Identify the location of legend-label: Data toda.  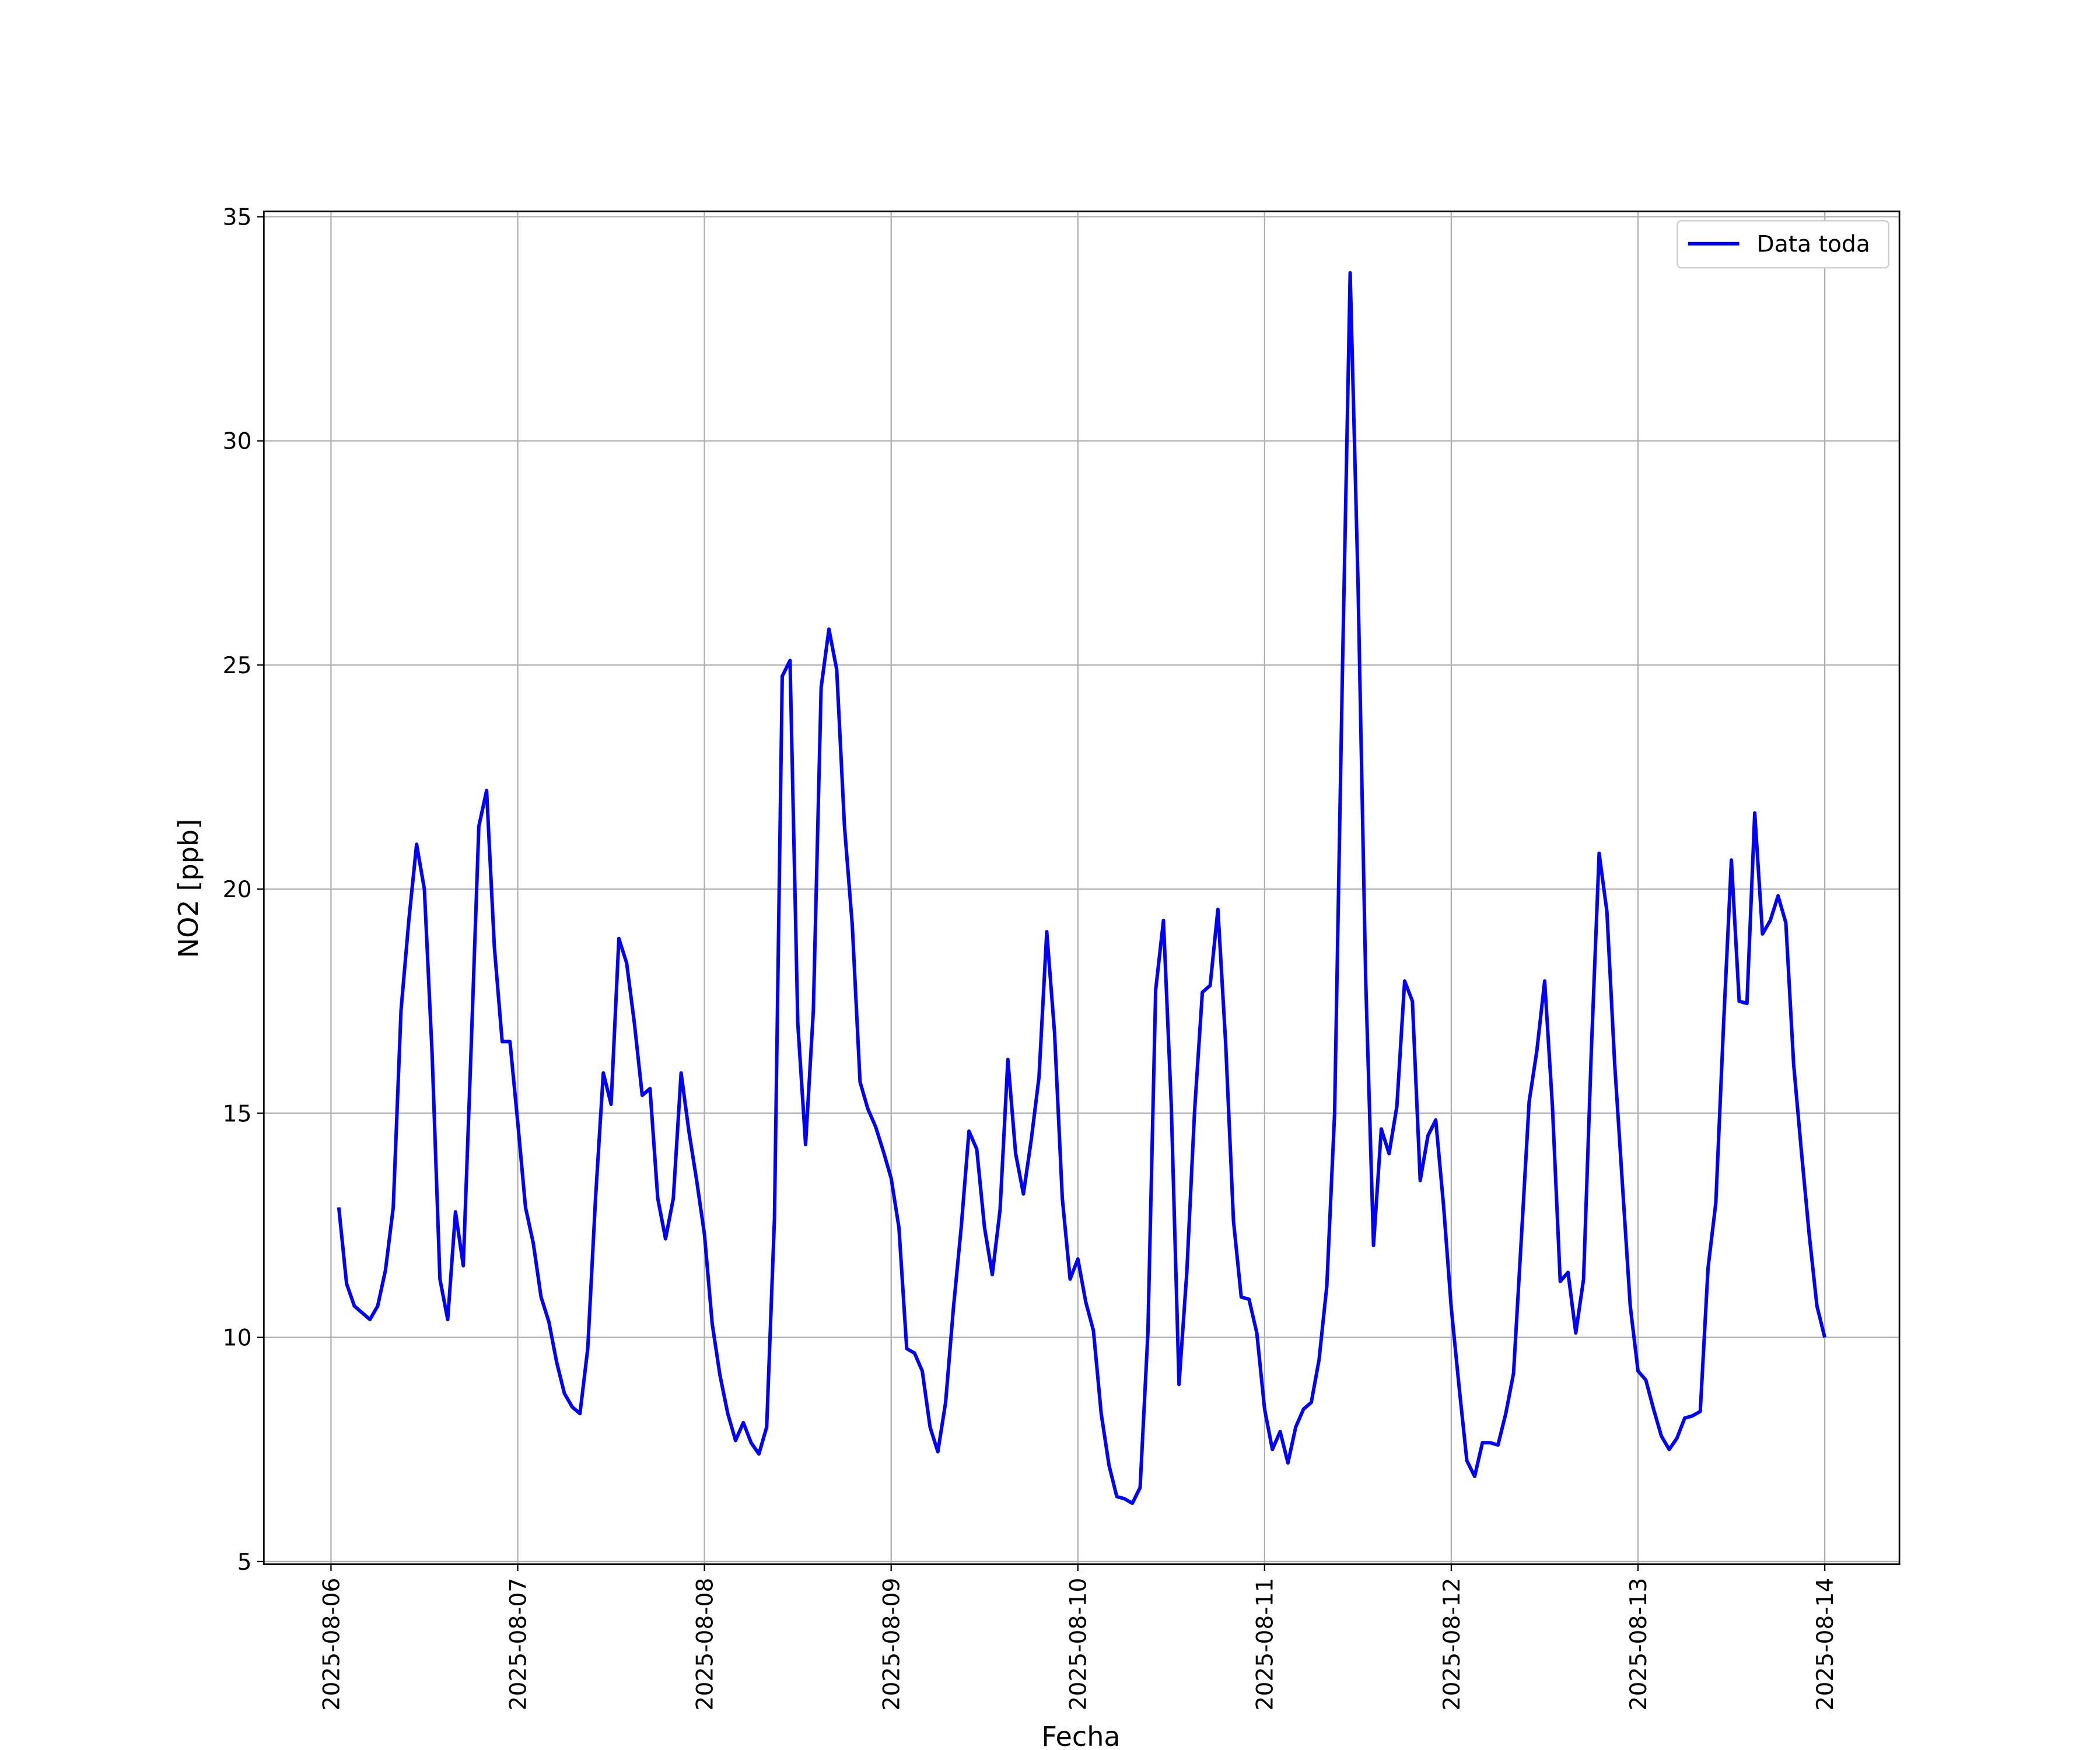
(1813, 245).